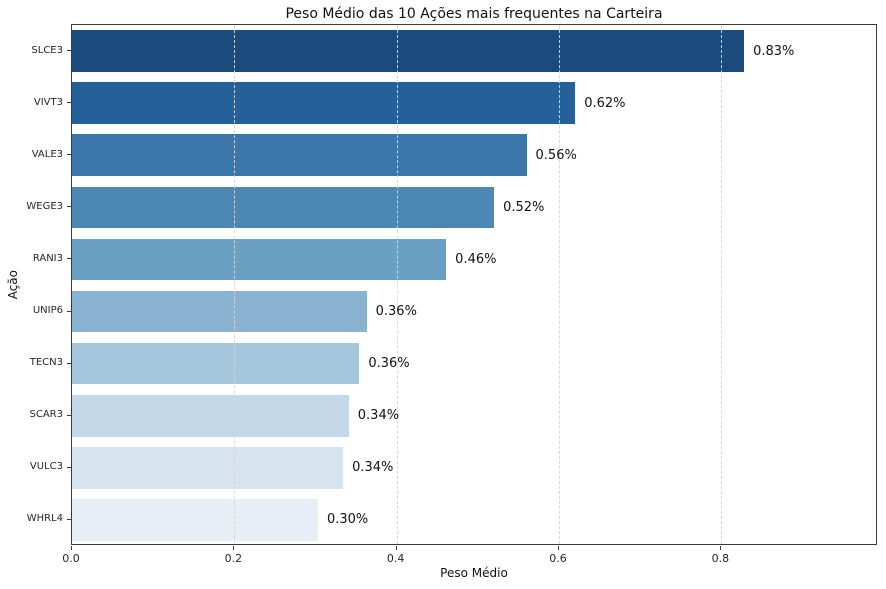 The width and height of the screenshot is (886, 589). What do you see at coordinates (373, 468) in the screenshot?
I see `bar-value-label-vulc3: 0.34%` at bounding box center [373, 468].